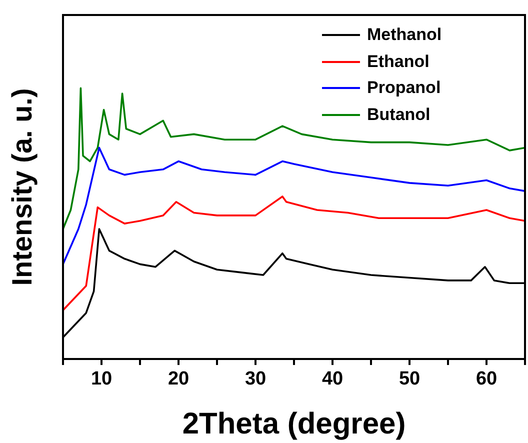  I want to click on legend-label: Propanol, so click(404, 88).